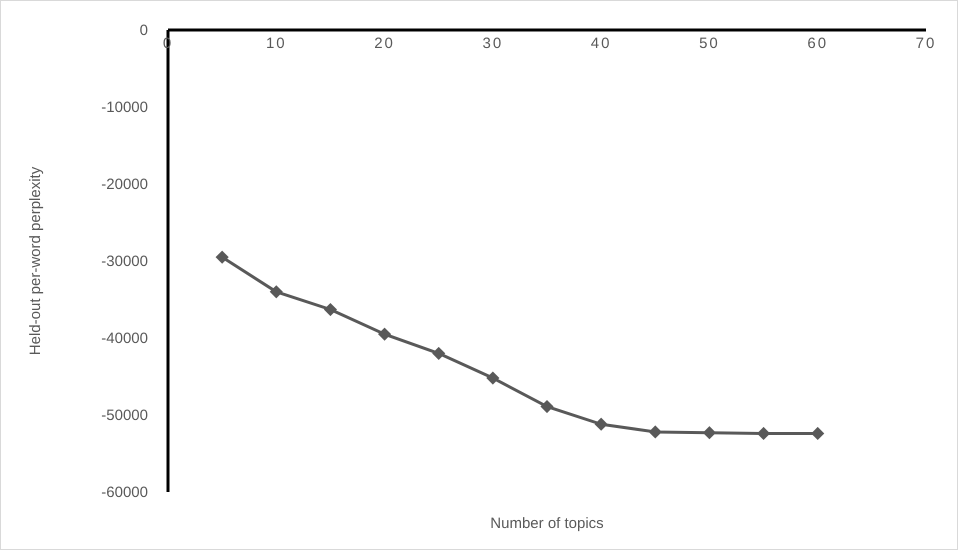  I want to click on y-tick-label: -30000, so click(124, 261).